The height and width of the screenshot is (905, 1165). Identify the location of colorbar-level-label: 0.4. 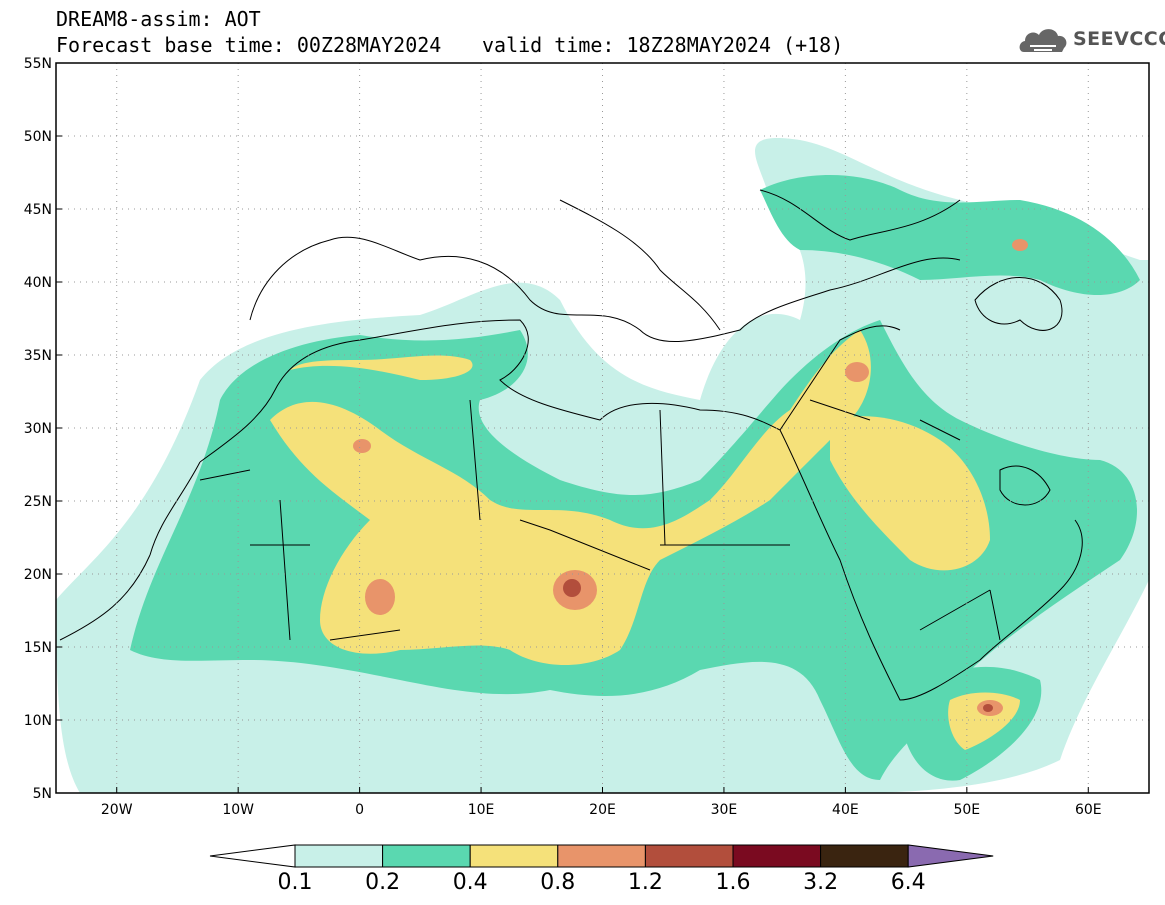
(470, 882).